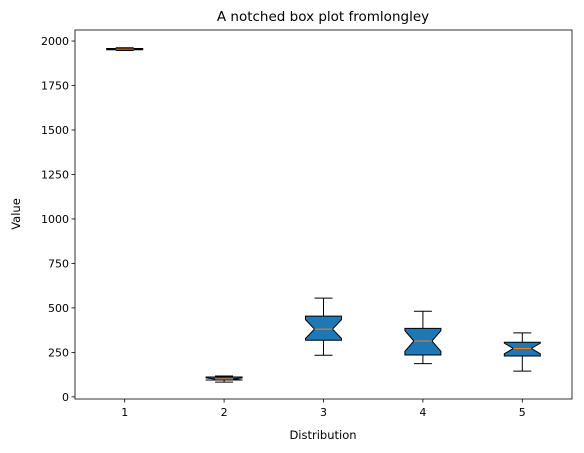 Image resolution: width=584 pixels, height=453 pixels. I want to click on y-axis: 0 250 500 750 1000 1250 1500 1750 2000, so click(58, 219).